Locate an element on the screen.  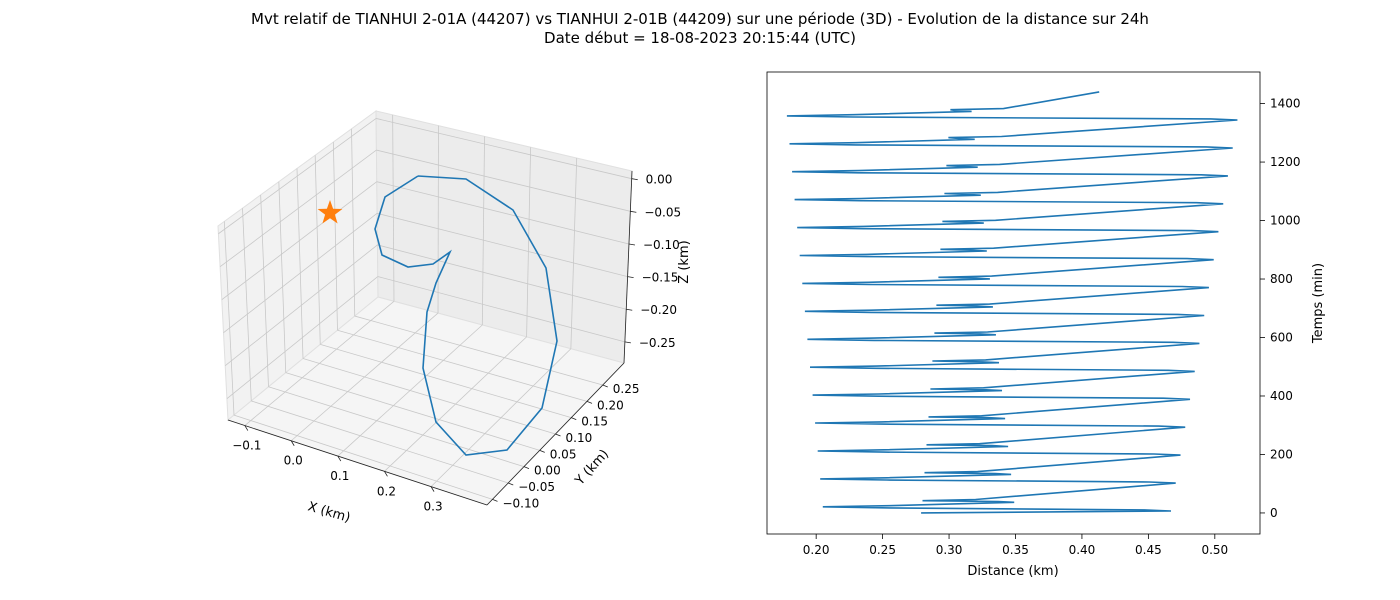
x-ticks: 0.20 0.25 0.30 0.35 0.40 0.45 0.50 is located at coordinates (1015, 545).